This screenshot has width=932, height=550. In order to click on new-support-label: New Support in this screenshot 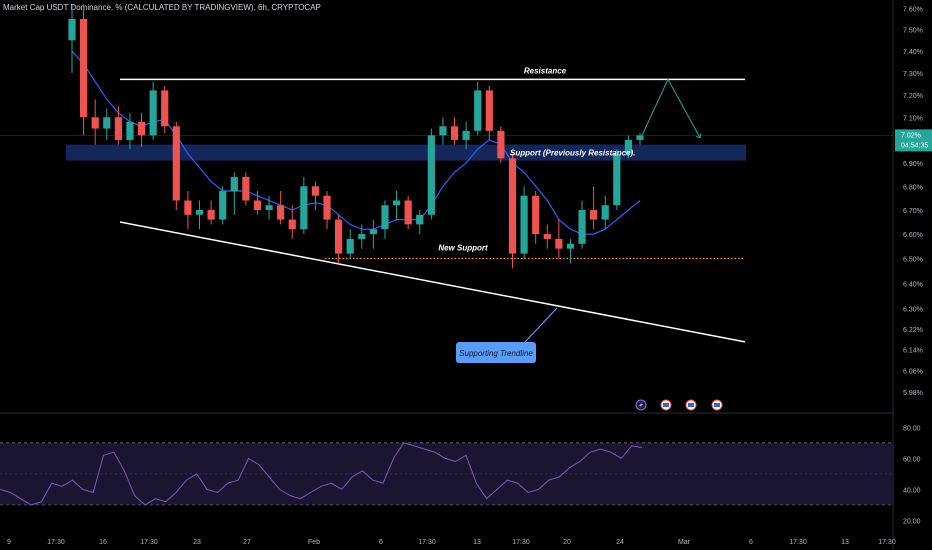, I will do `click(463, 247)`.